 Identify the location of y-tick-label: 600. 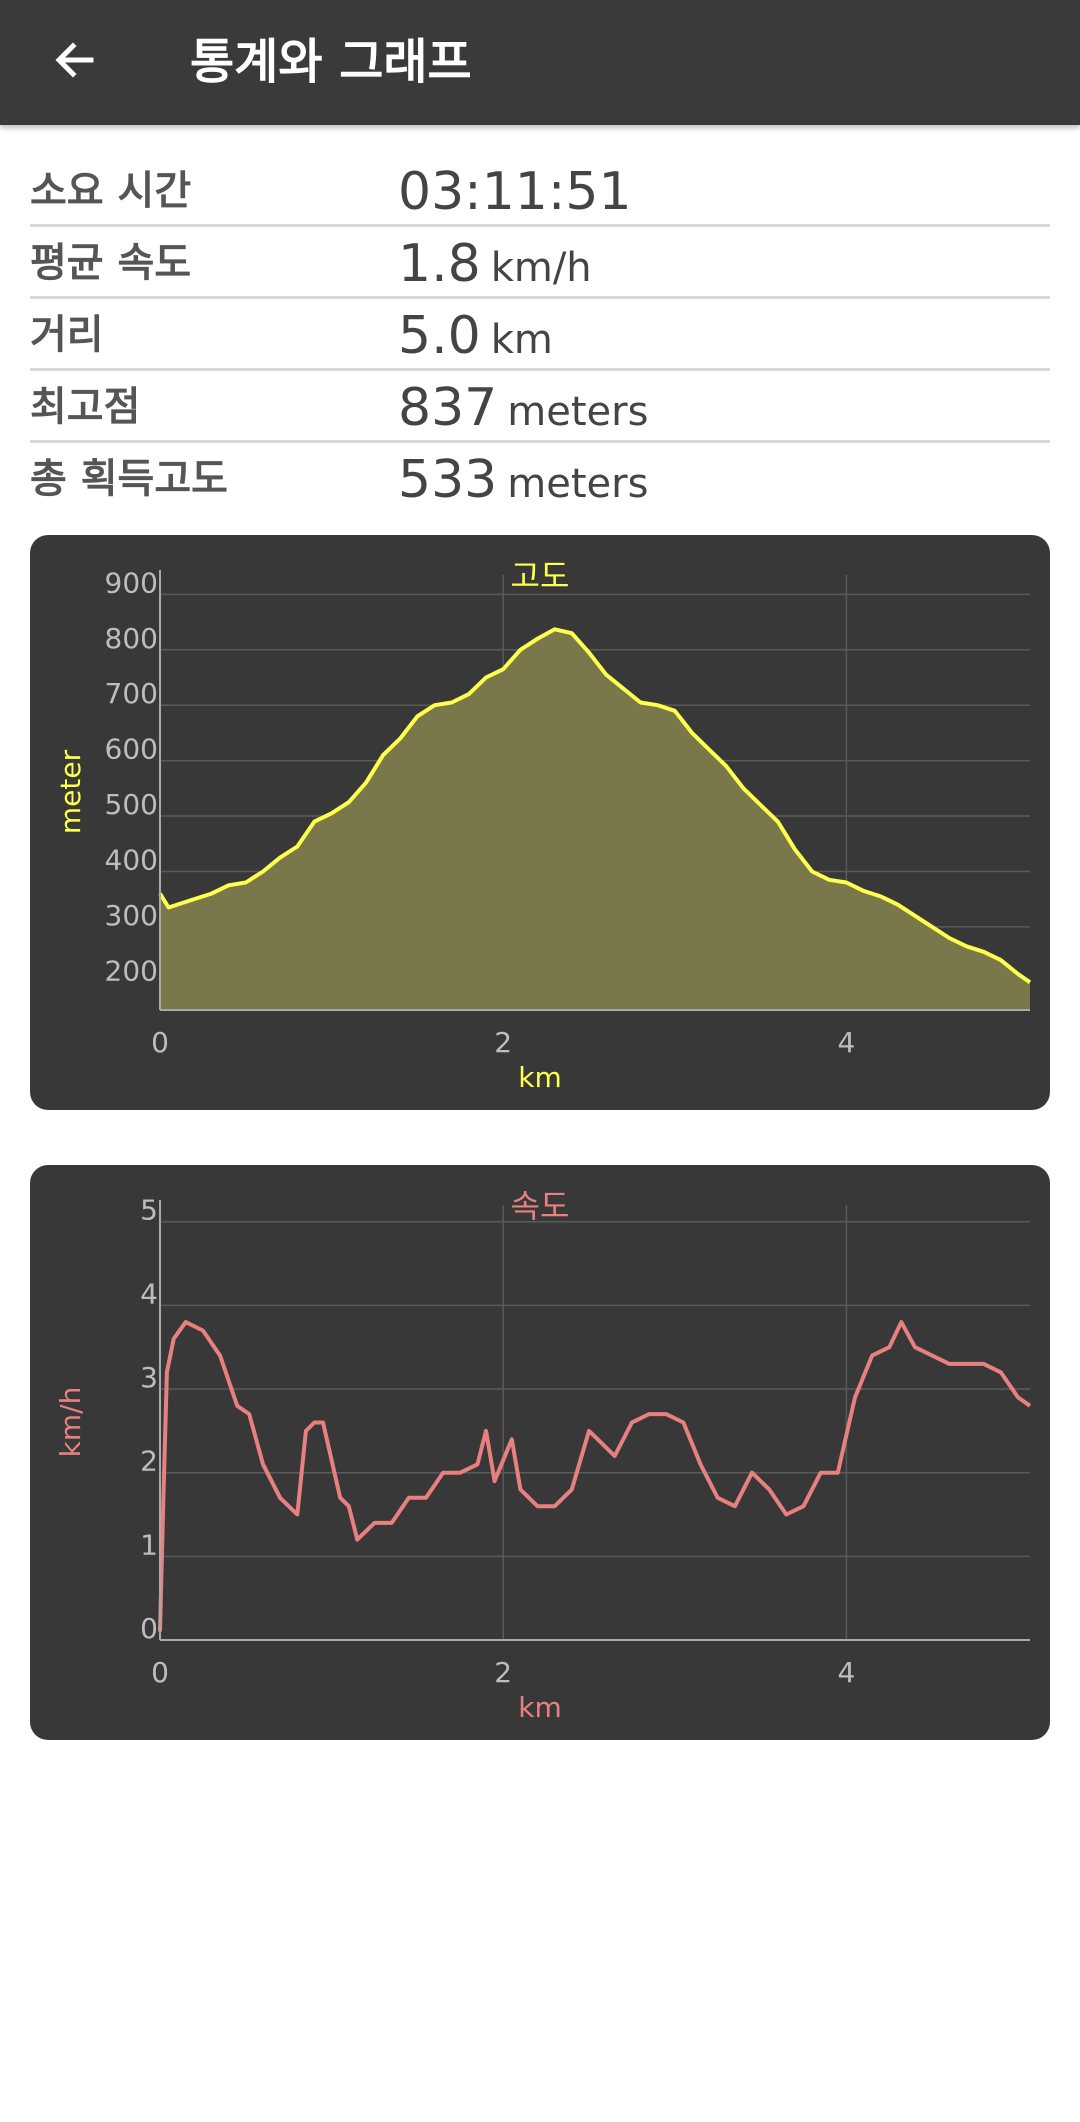
(131, 749).